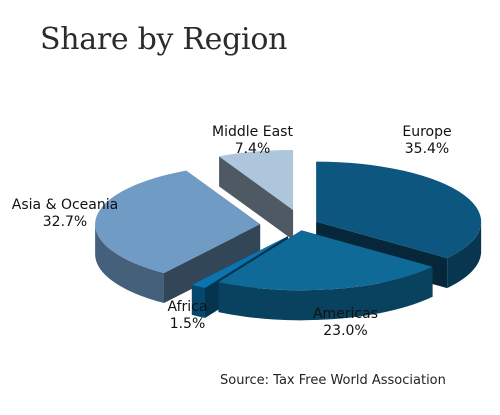 This screenshot has width=500, height=415. What do you see at coordinates (252, 132) in the screenshot?
I see `label-middle-east-name: Middle East` at bounding box center [252, 132].